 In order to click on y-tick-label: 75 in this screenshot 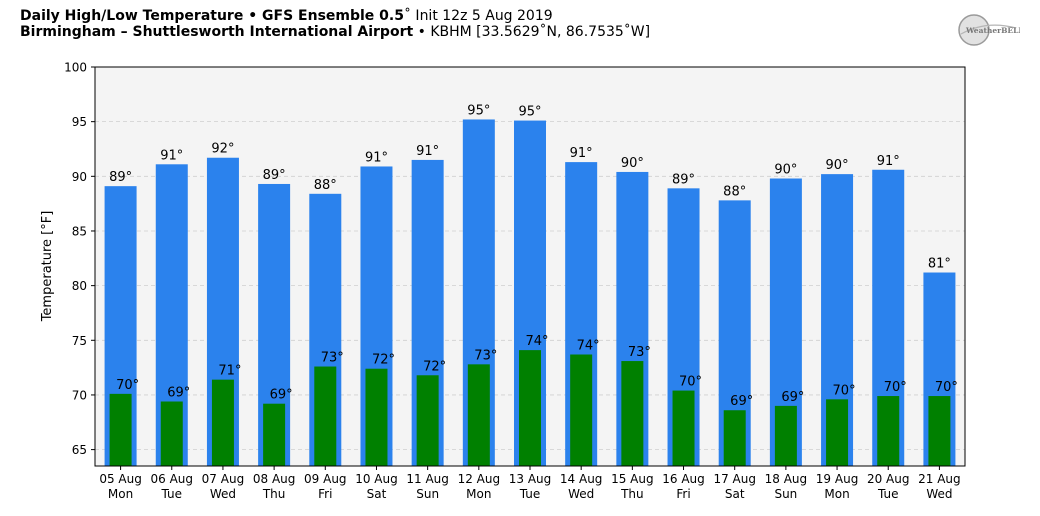, I will do `click(79, 341)`.